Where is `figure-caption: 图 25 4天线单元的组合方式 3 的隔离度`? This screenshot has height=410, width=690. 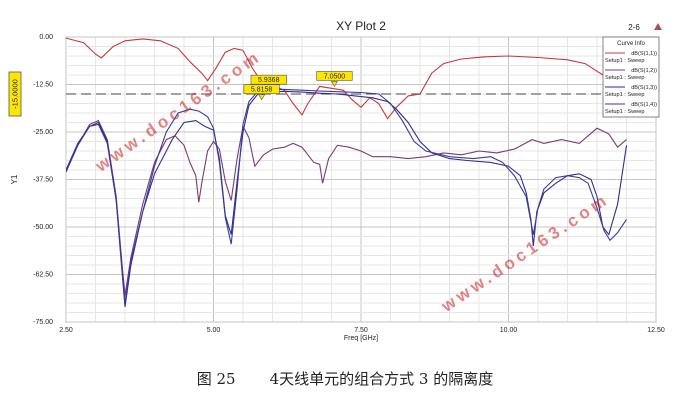 figure-caption: 图 25 4天线单元的组合方式 3 的隔离度 is located at coordinates (345, 378).